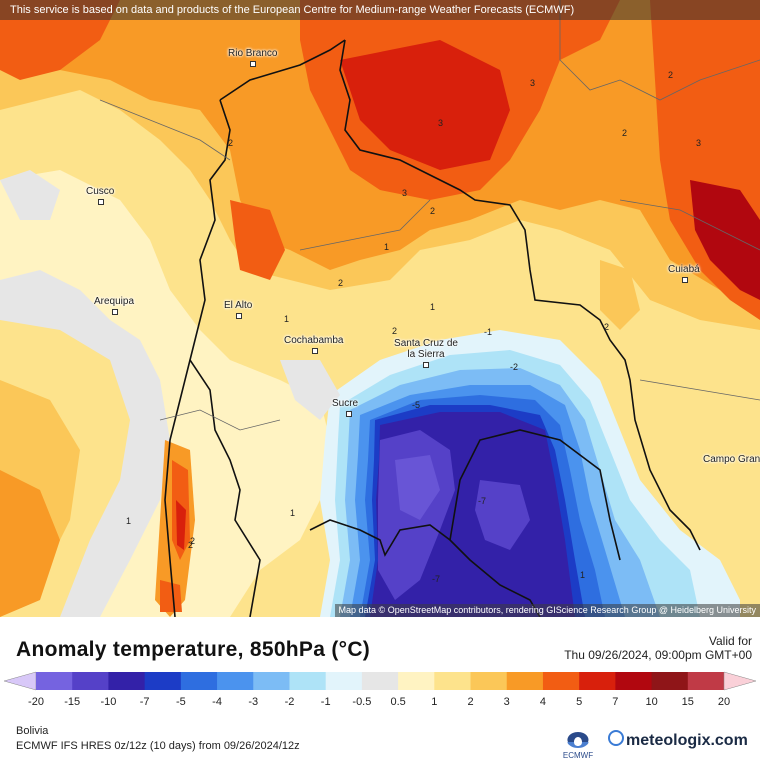  What do you see at coordinates (579, 702) in the screenshot?
I see `scale-tick-label: 5` at bounding box center [579, 702].